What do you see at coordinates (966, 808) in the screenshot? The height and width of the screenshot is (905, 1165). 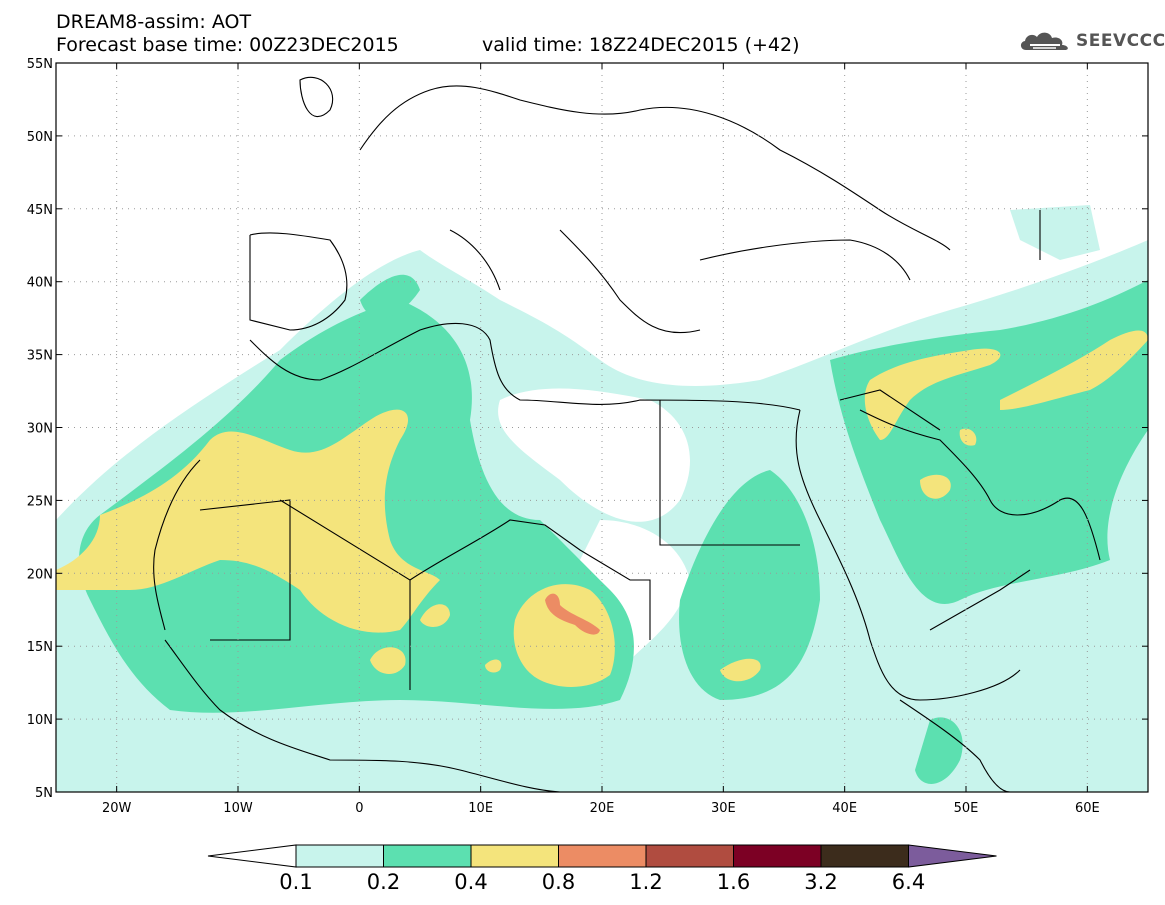 I see `lon-tick-label: 50E` at bounding box center [966, 808].